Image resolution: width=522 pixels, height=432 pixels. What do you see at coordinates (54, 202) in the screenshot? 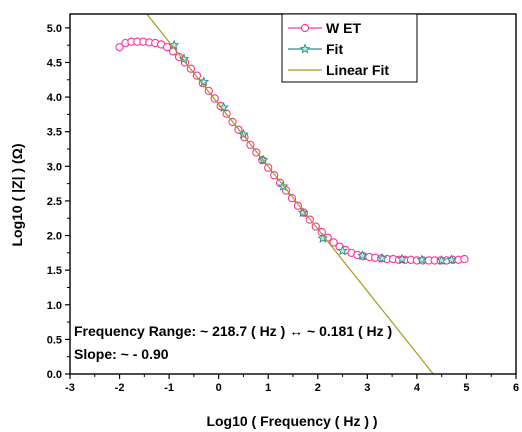
I see `y-tick-label: 2.5` at bounding box center [54, 202].